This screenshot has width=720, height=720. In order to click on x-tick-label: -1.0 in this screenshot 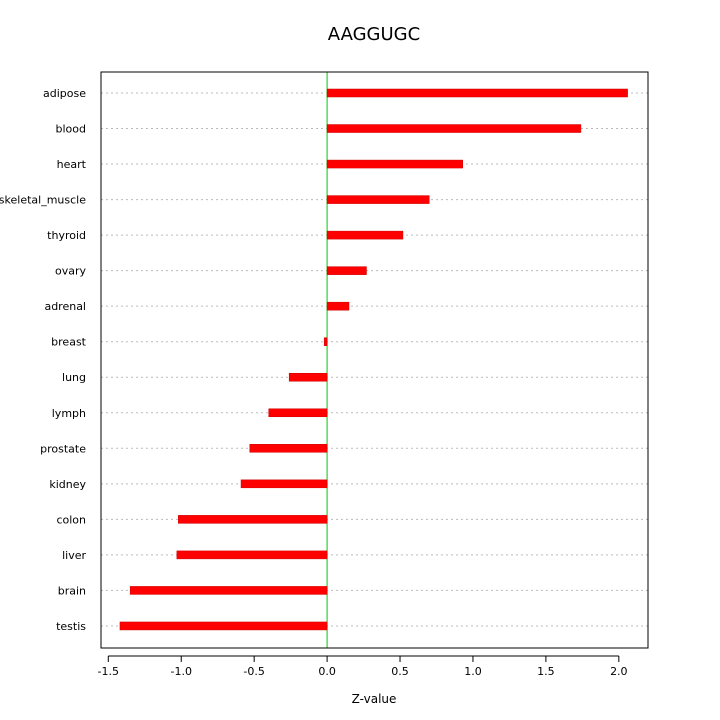, I will do `click(180, 671)`.